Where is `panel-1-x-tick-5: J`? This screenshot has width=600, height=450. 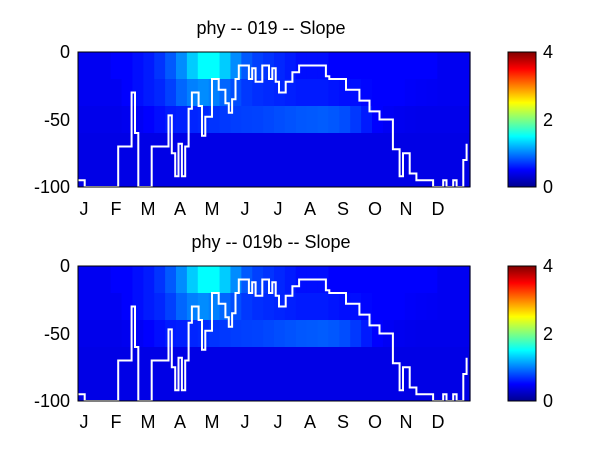
panel-1-x-tick-5: J is located at coordinates (245, 209).